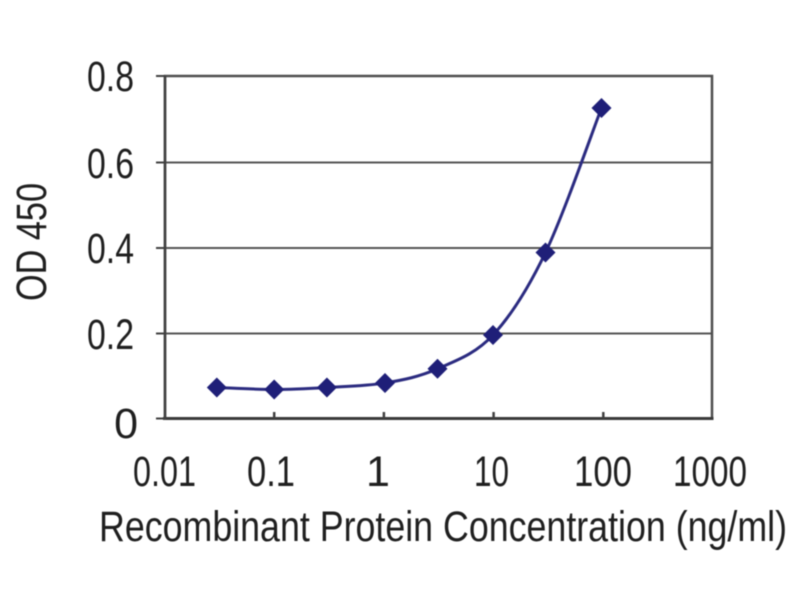 The width and height of the screenshot is (800, 600). I want to click on svg-text: 0.6, so click(110, 164).